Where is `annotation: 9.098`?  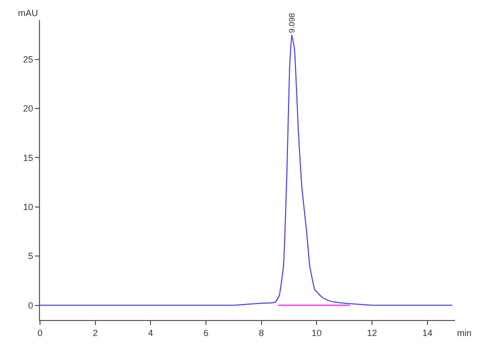
annotation: 9.098 is located at coordinates (292, 23).